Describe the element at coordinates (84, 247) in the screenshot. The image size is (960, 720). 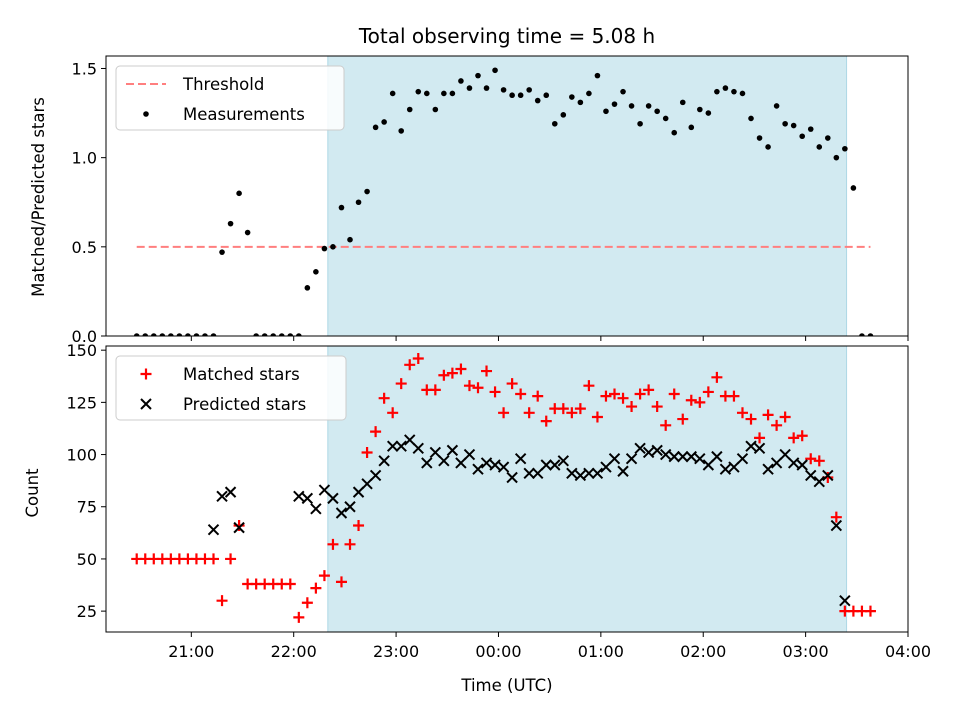
I see `y-tick-label: 0.5` at that location.